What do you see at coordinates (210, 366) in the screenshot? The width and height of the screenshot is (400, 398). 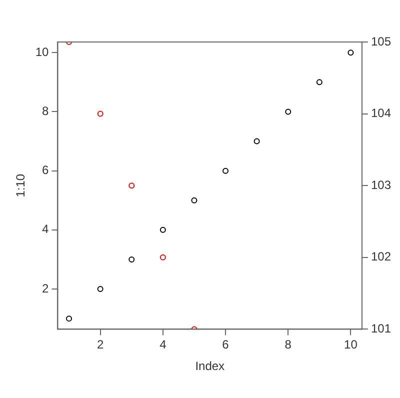 I see `x-axis-title: Index` at bounding box center [210, 366].